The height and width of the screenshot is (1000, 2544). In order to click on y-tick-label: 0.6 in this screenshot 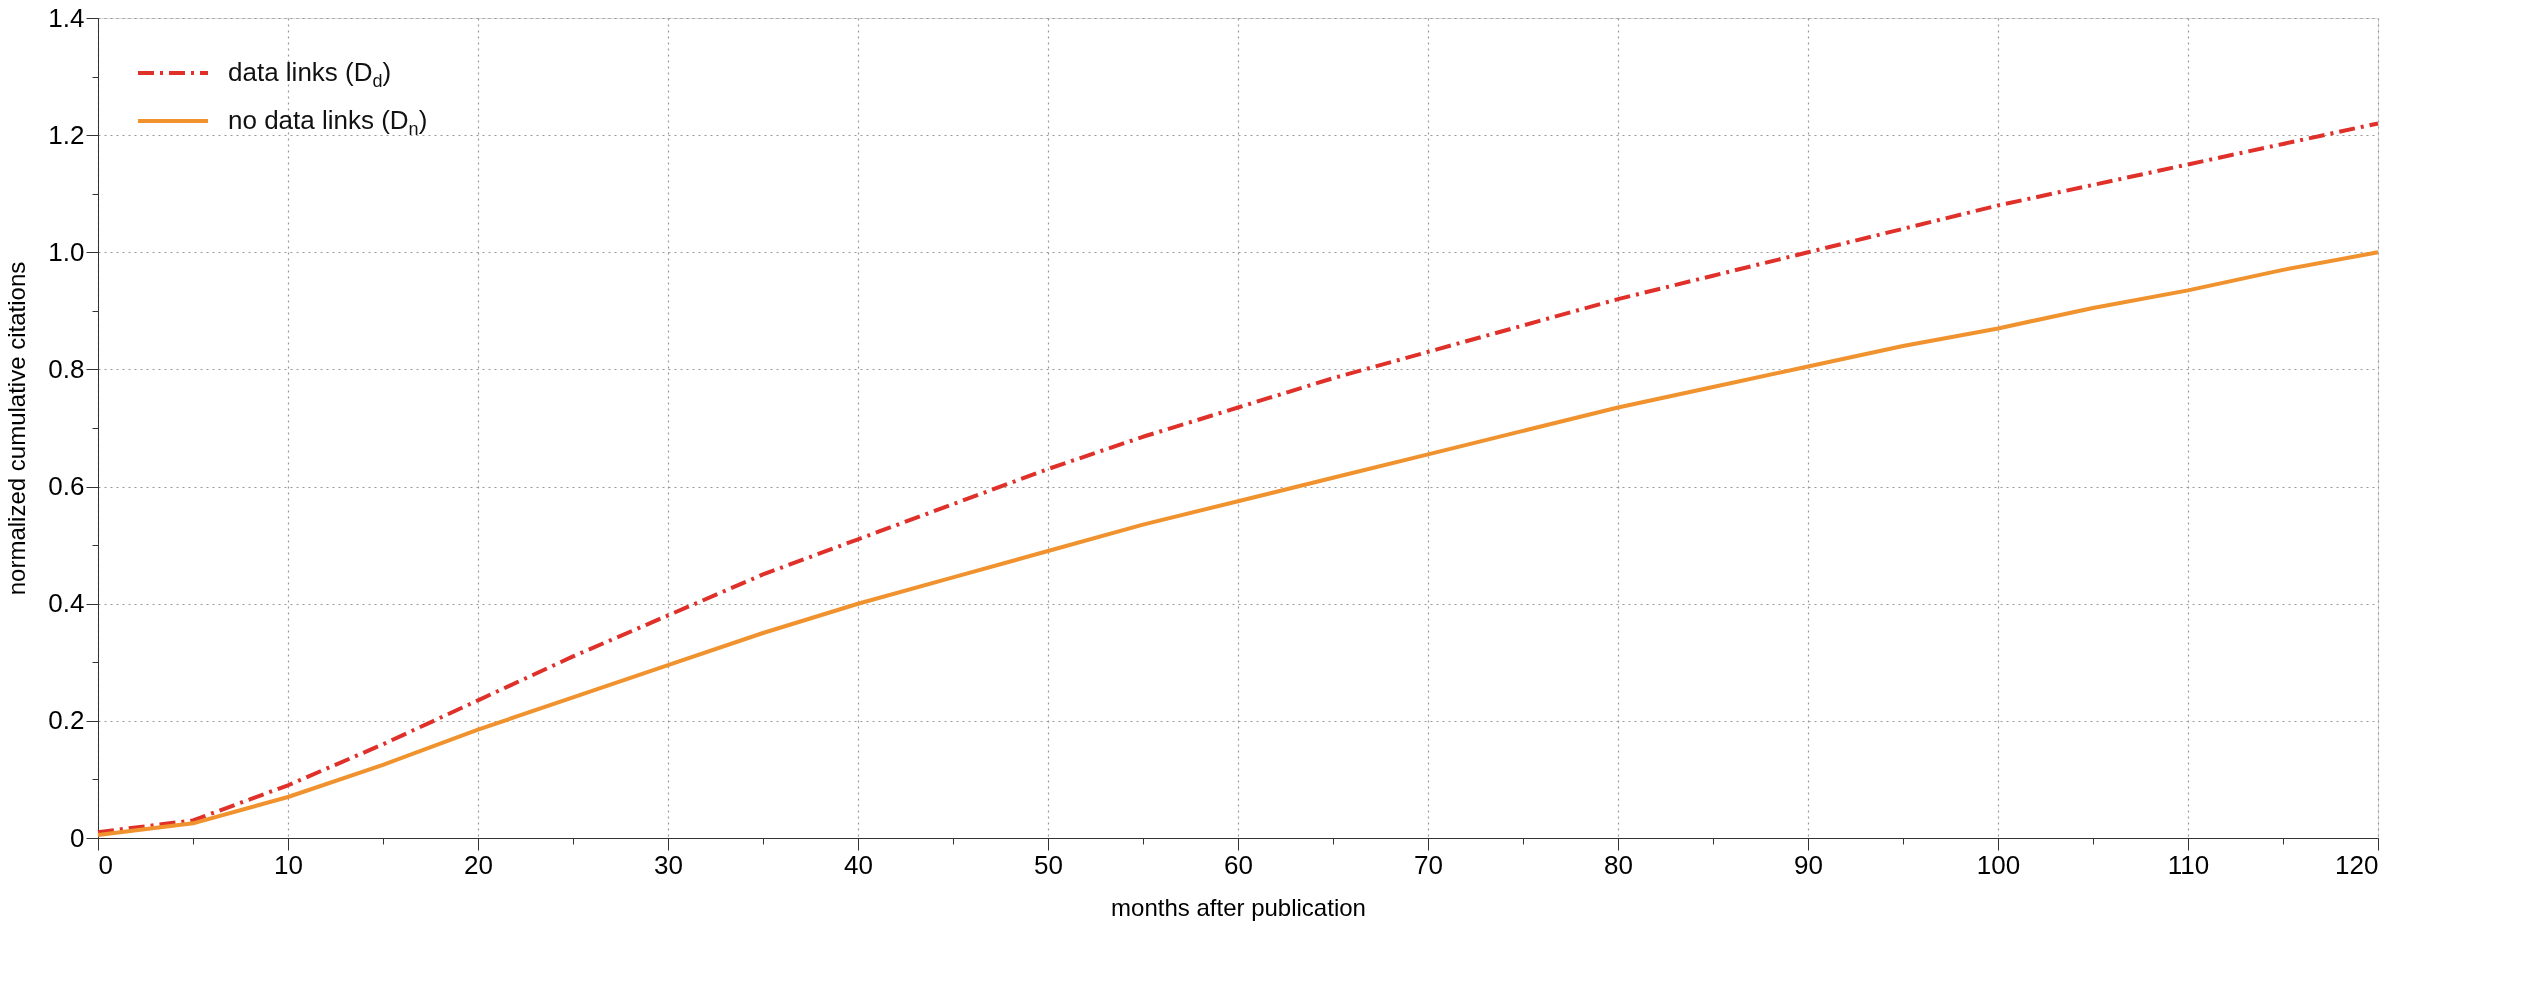, I will do `click(66, 486)`.